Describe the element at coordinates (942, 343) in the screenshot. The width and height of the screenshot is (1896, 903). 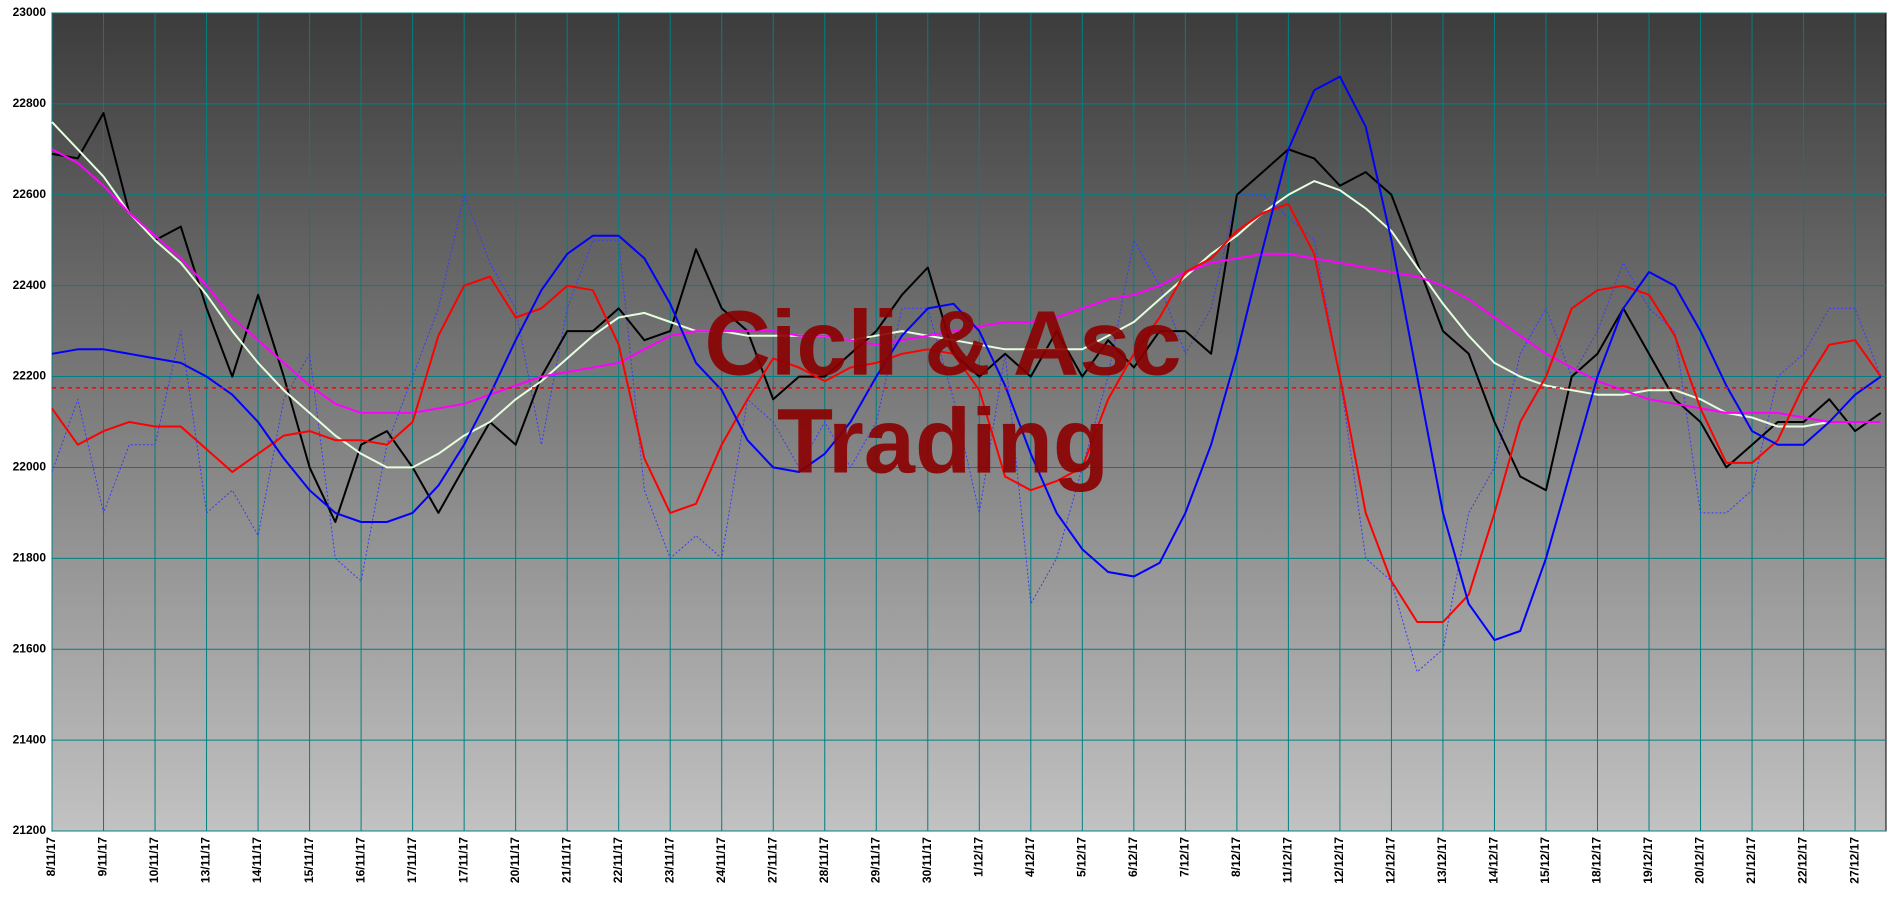
I see `watermark: Cicli & Asc` at that location.